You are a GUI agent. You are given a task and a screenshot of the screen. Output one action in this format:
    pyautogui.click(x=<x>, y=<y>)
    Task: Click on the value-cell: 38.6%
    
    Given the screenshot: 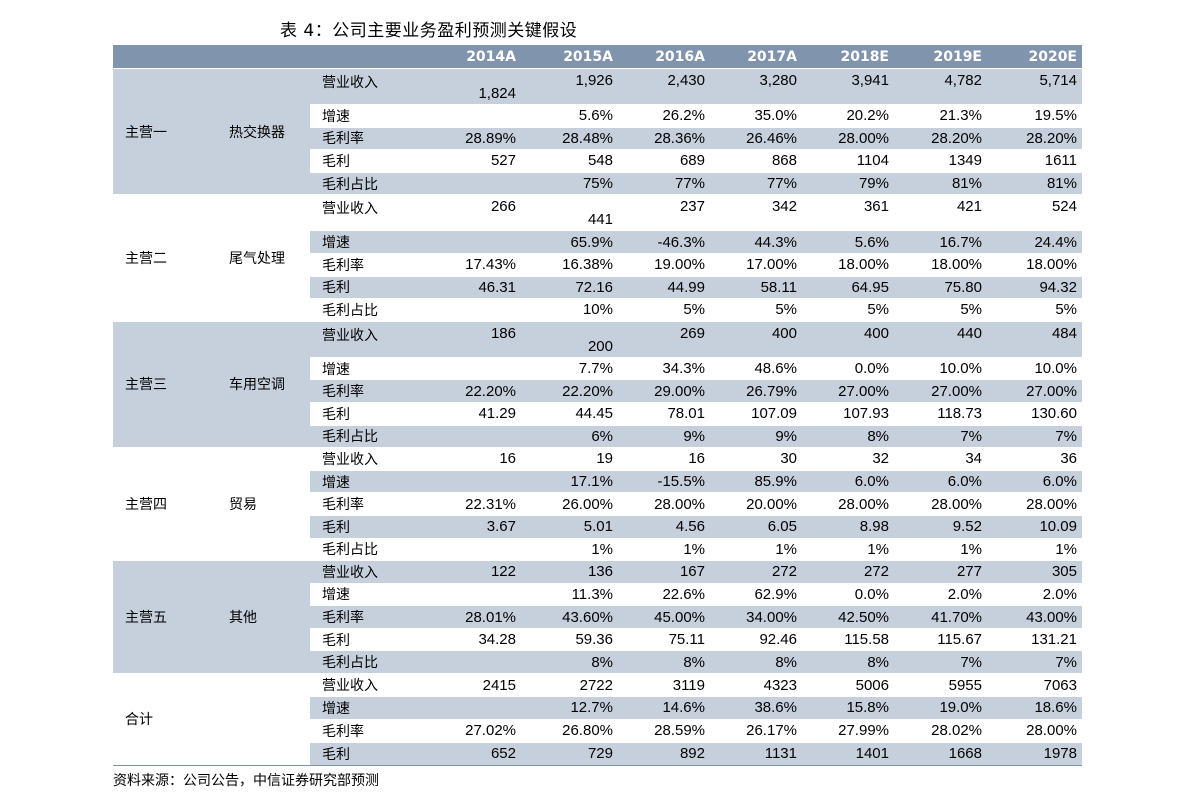 What is the action you would take?
    pyautogui.click(x=756, y=707)
    